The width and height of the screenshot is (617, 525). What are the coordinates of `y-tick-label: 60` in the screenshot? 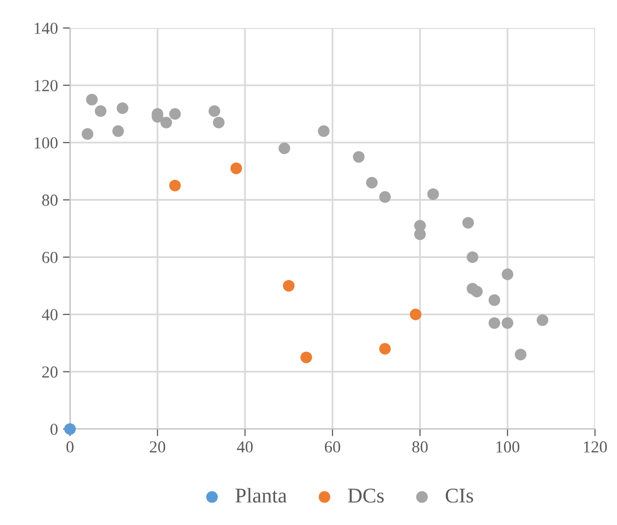 It's located at (50, 258).